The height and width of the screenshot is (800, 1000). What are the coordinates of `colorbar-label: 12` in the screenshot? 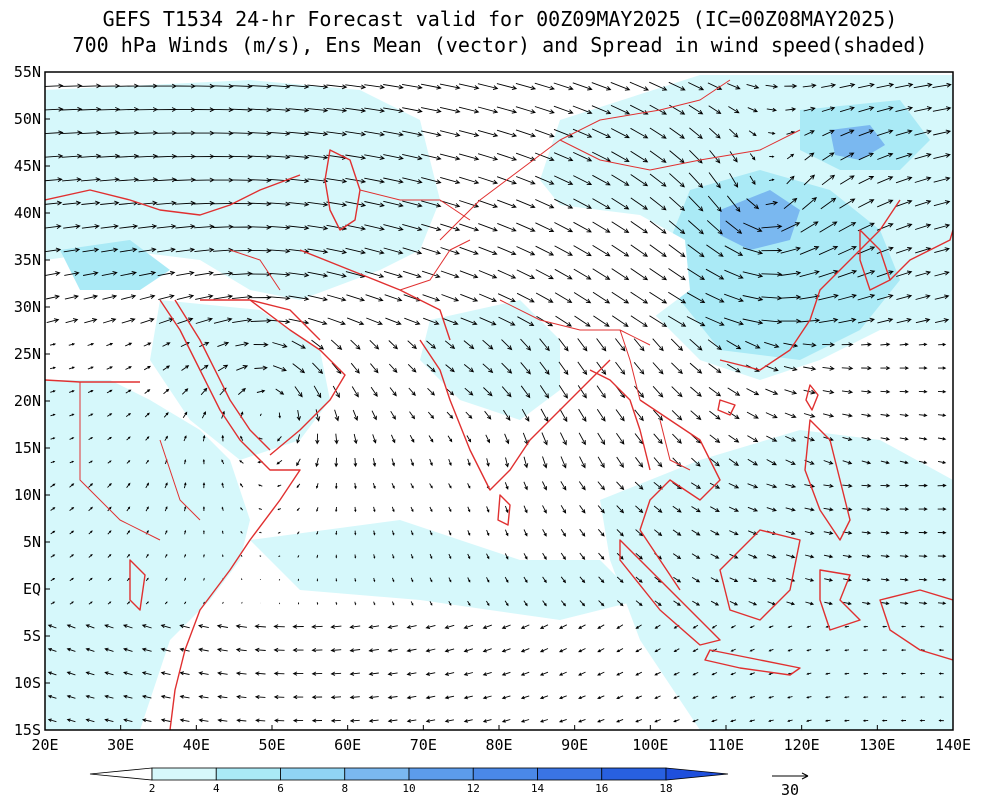 It's located at (473, 788).